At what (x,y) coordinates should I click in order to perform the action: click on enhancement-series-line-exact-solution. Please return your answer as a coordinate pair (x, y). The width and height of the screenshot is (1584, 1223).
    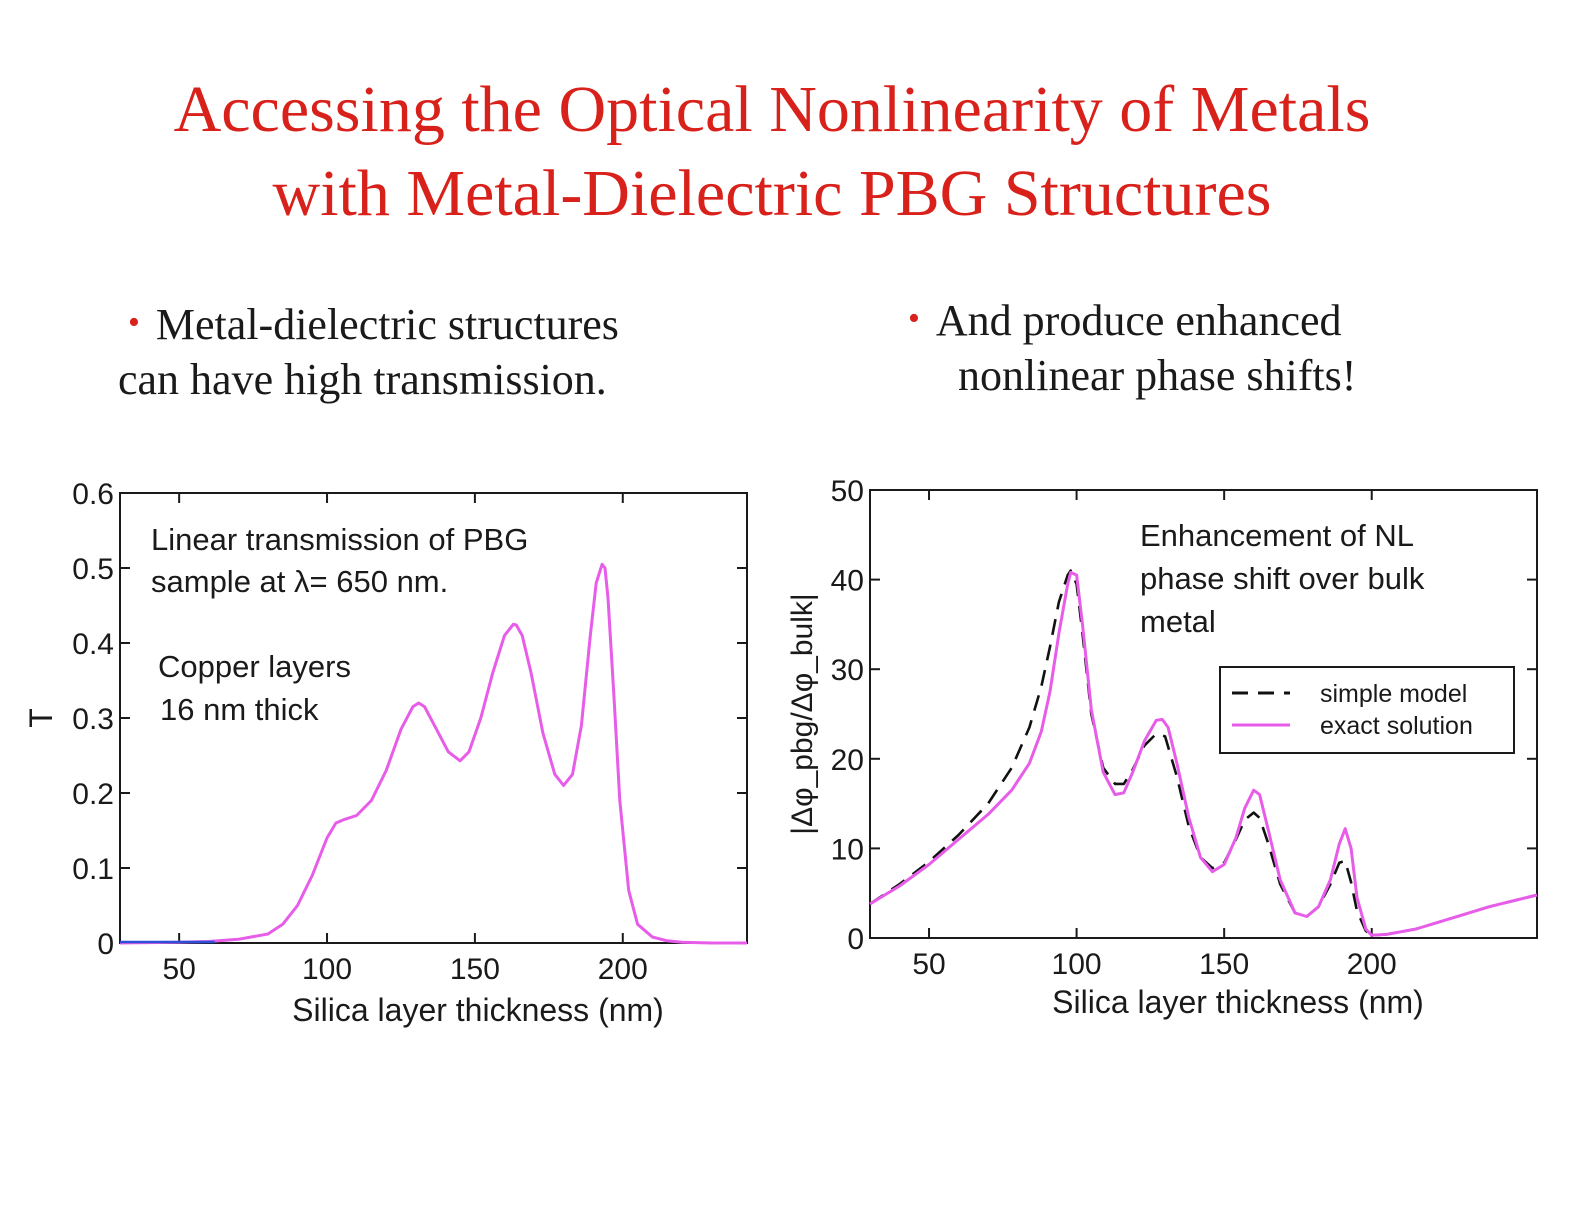
    Looking at the image, I should click on (1203, 753).